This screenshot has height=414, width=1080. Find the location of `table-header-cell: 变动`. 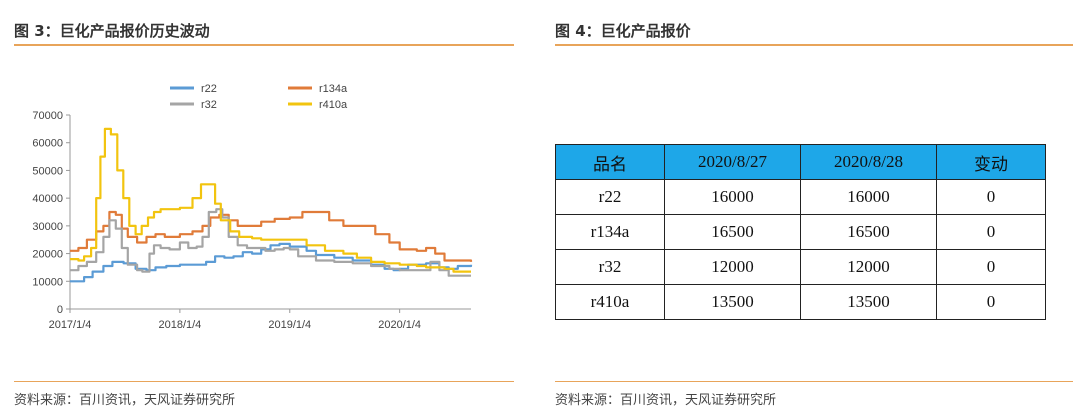

table-header-cell: 变动 is located at coordinates (991, 162).